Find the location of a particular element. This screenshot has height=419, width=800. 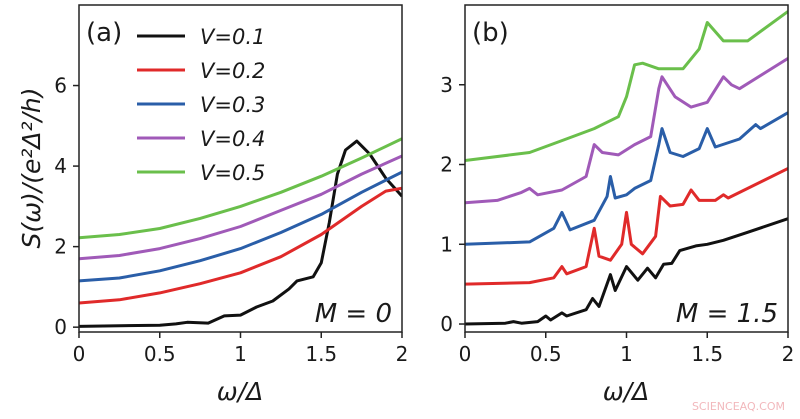

watermark: SCIENCEAQ.COM is located at coordinates (738, 406).